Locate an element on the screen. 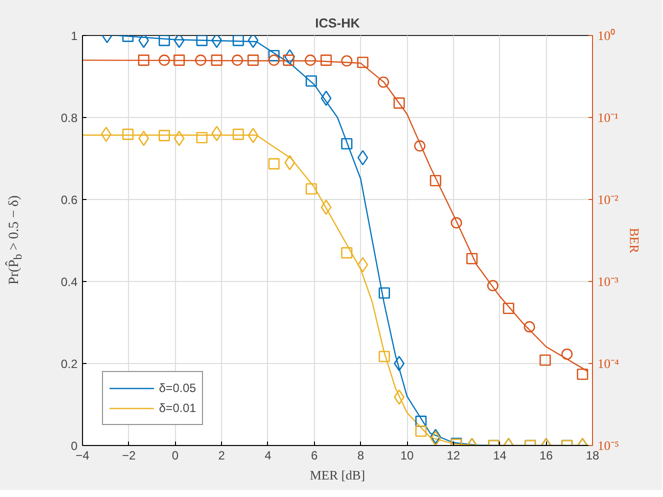 The height and width of the screenshot is (497, 663). x-tick-label: −4 is located at coordinates (83, 455).